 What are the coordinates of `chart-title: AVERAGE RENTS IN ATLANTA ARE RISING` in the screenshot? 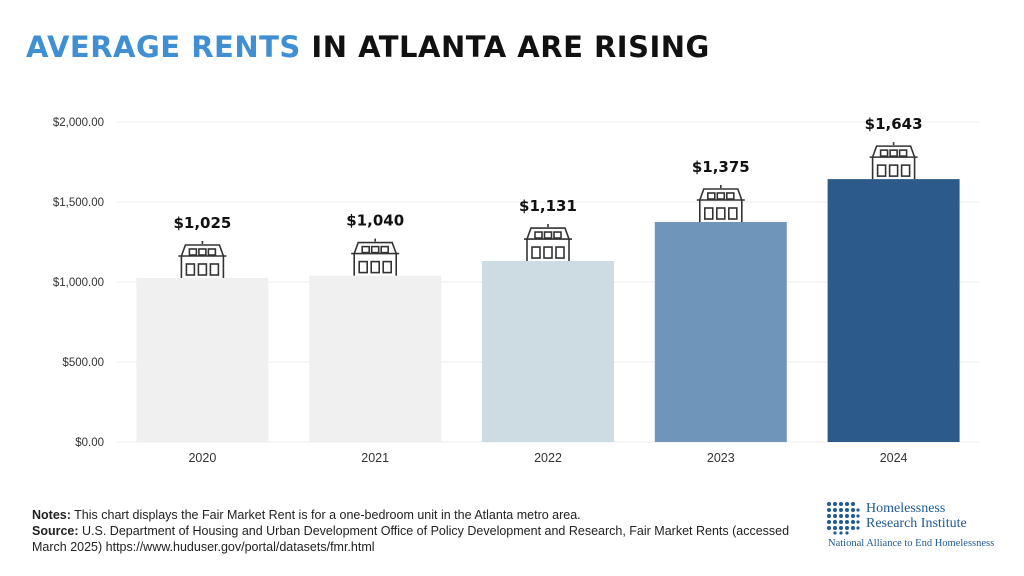 It's located at (368, 47).